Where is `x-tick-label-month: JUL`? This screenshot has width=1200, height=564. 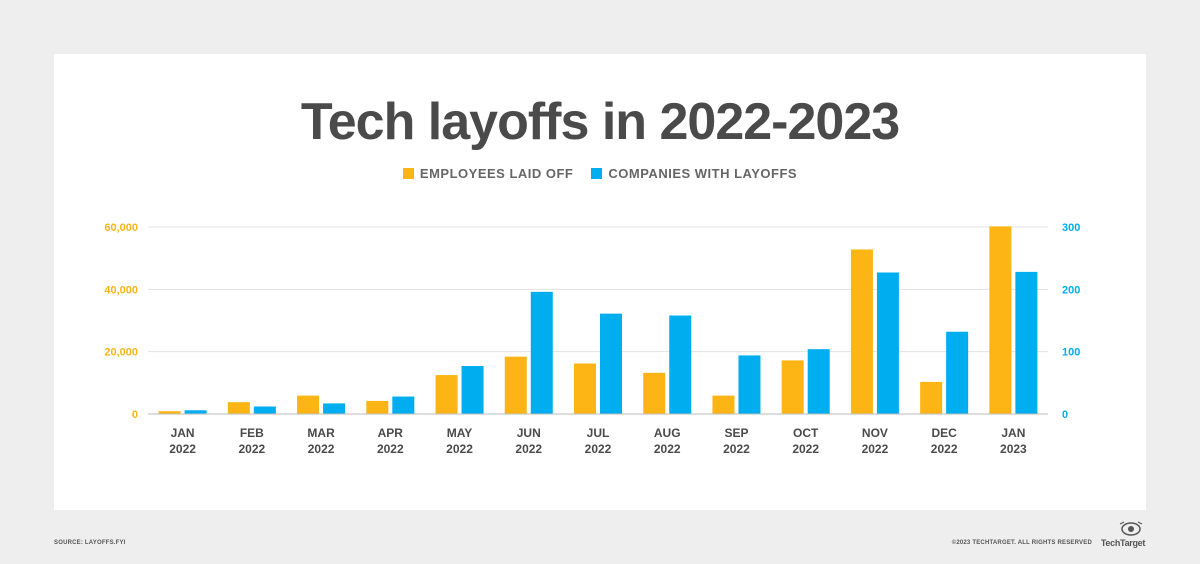
x-tick-label-month: JUL is located at coordinates (598, 433).